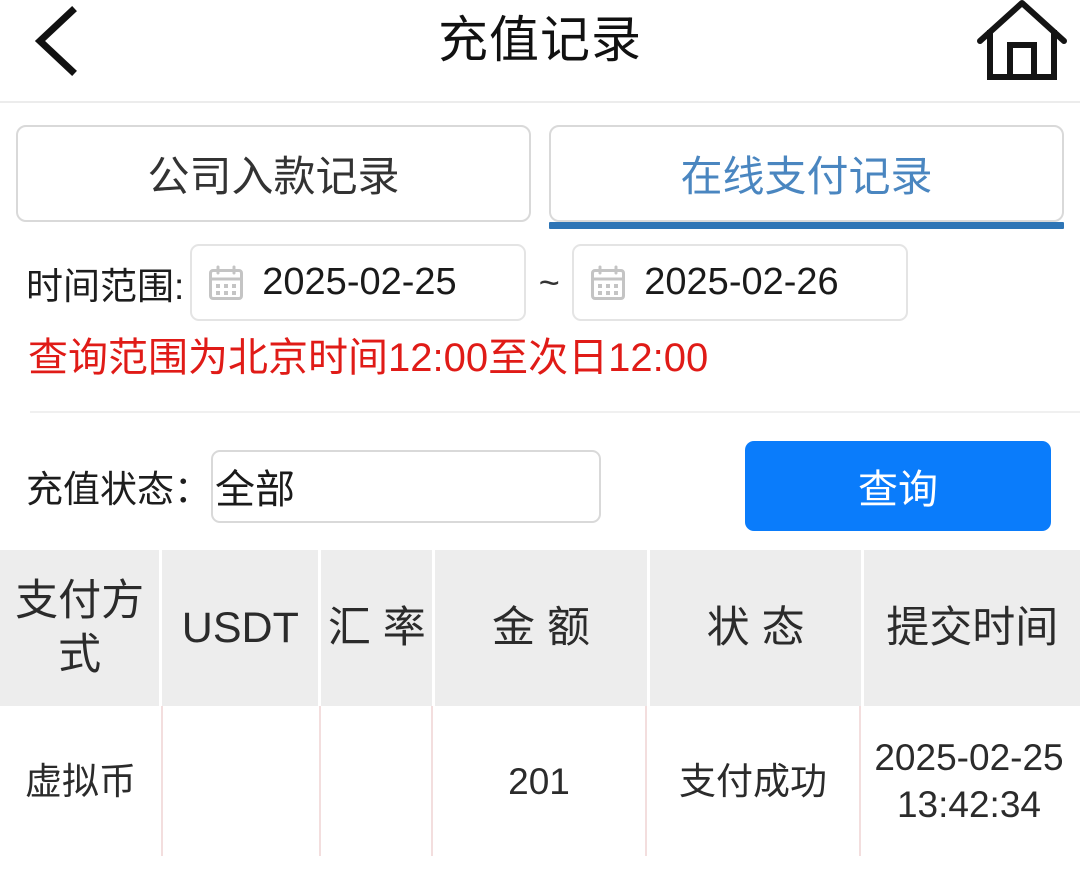 The image size is (1080, 870). I want to click on tab-online-payment-records: 在线支付记录, so click(806, 177).